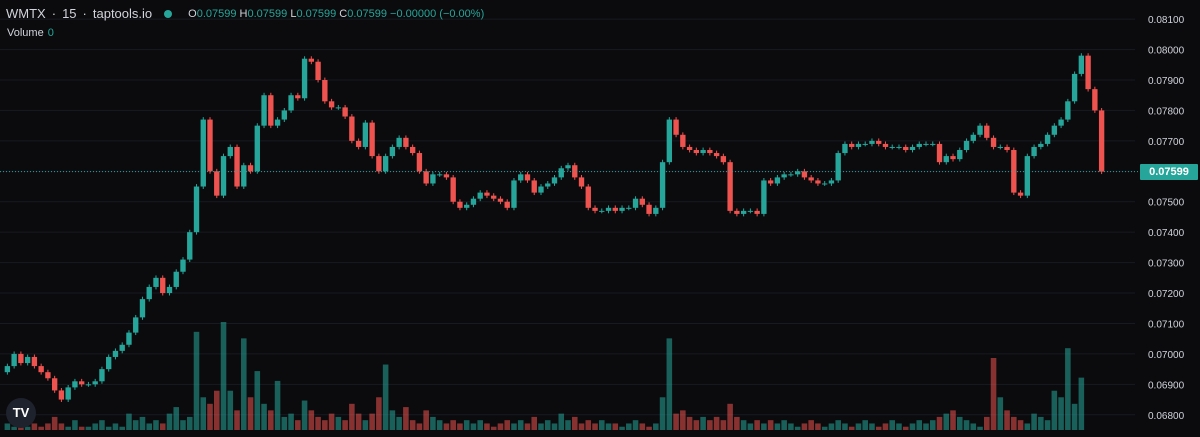 This screenshot has width=1200, height=437. Describe the element at coordinates (21, 413) in the screenshot. I see `tradingview-logo: TV` at that location.